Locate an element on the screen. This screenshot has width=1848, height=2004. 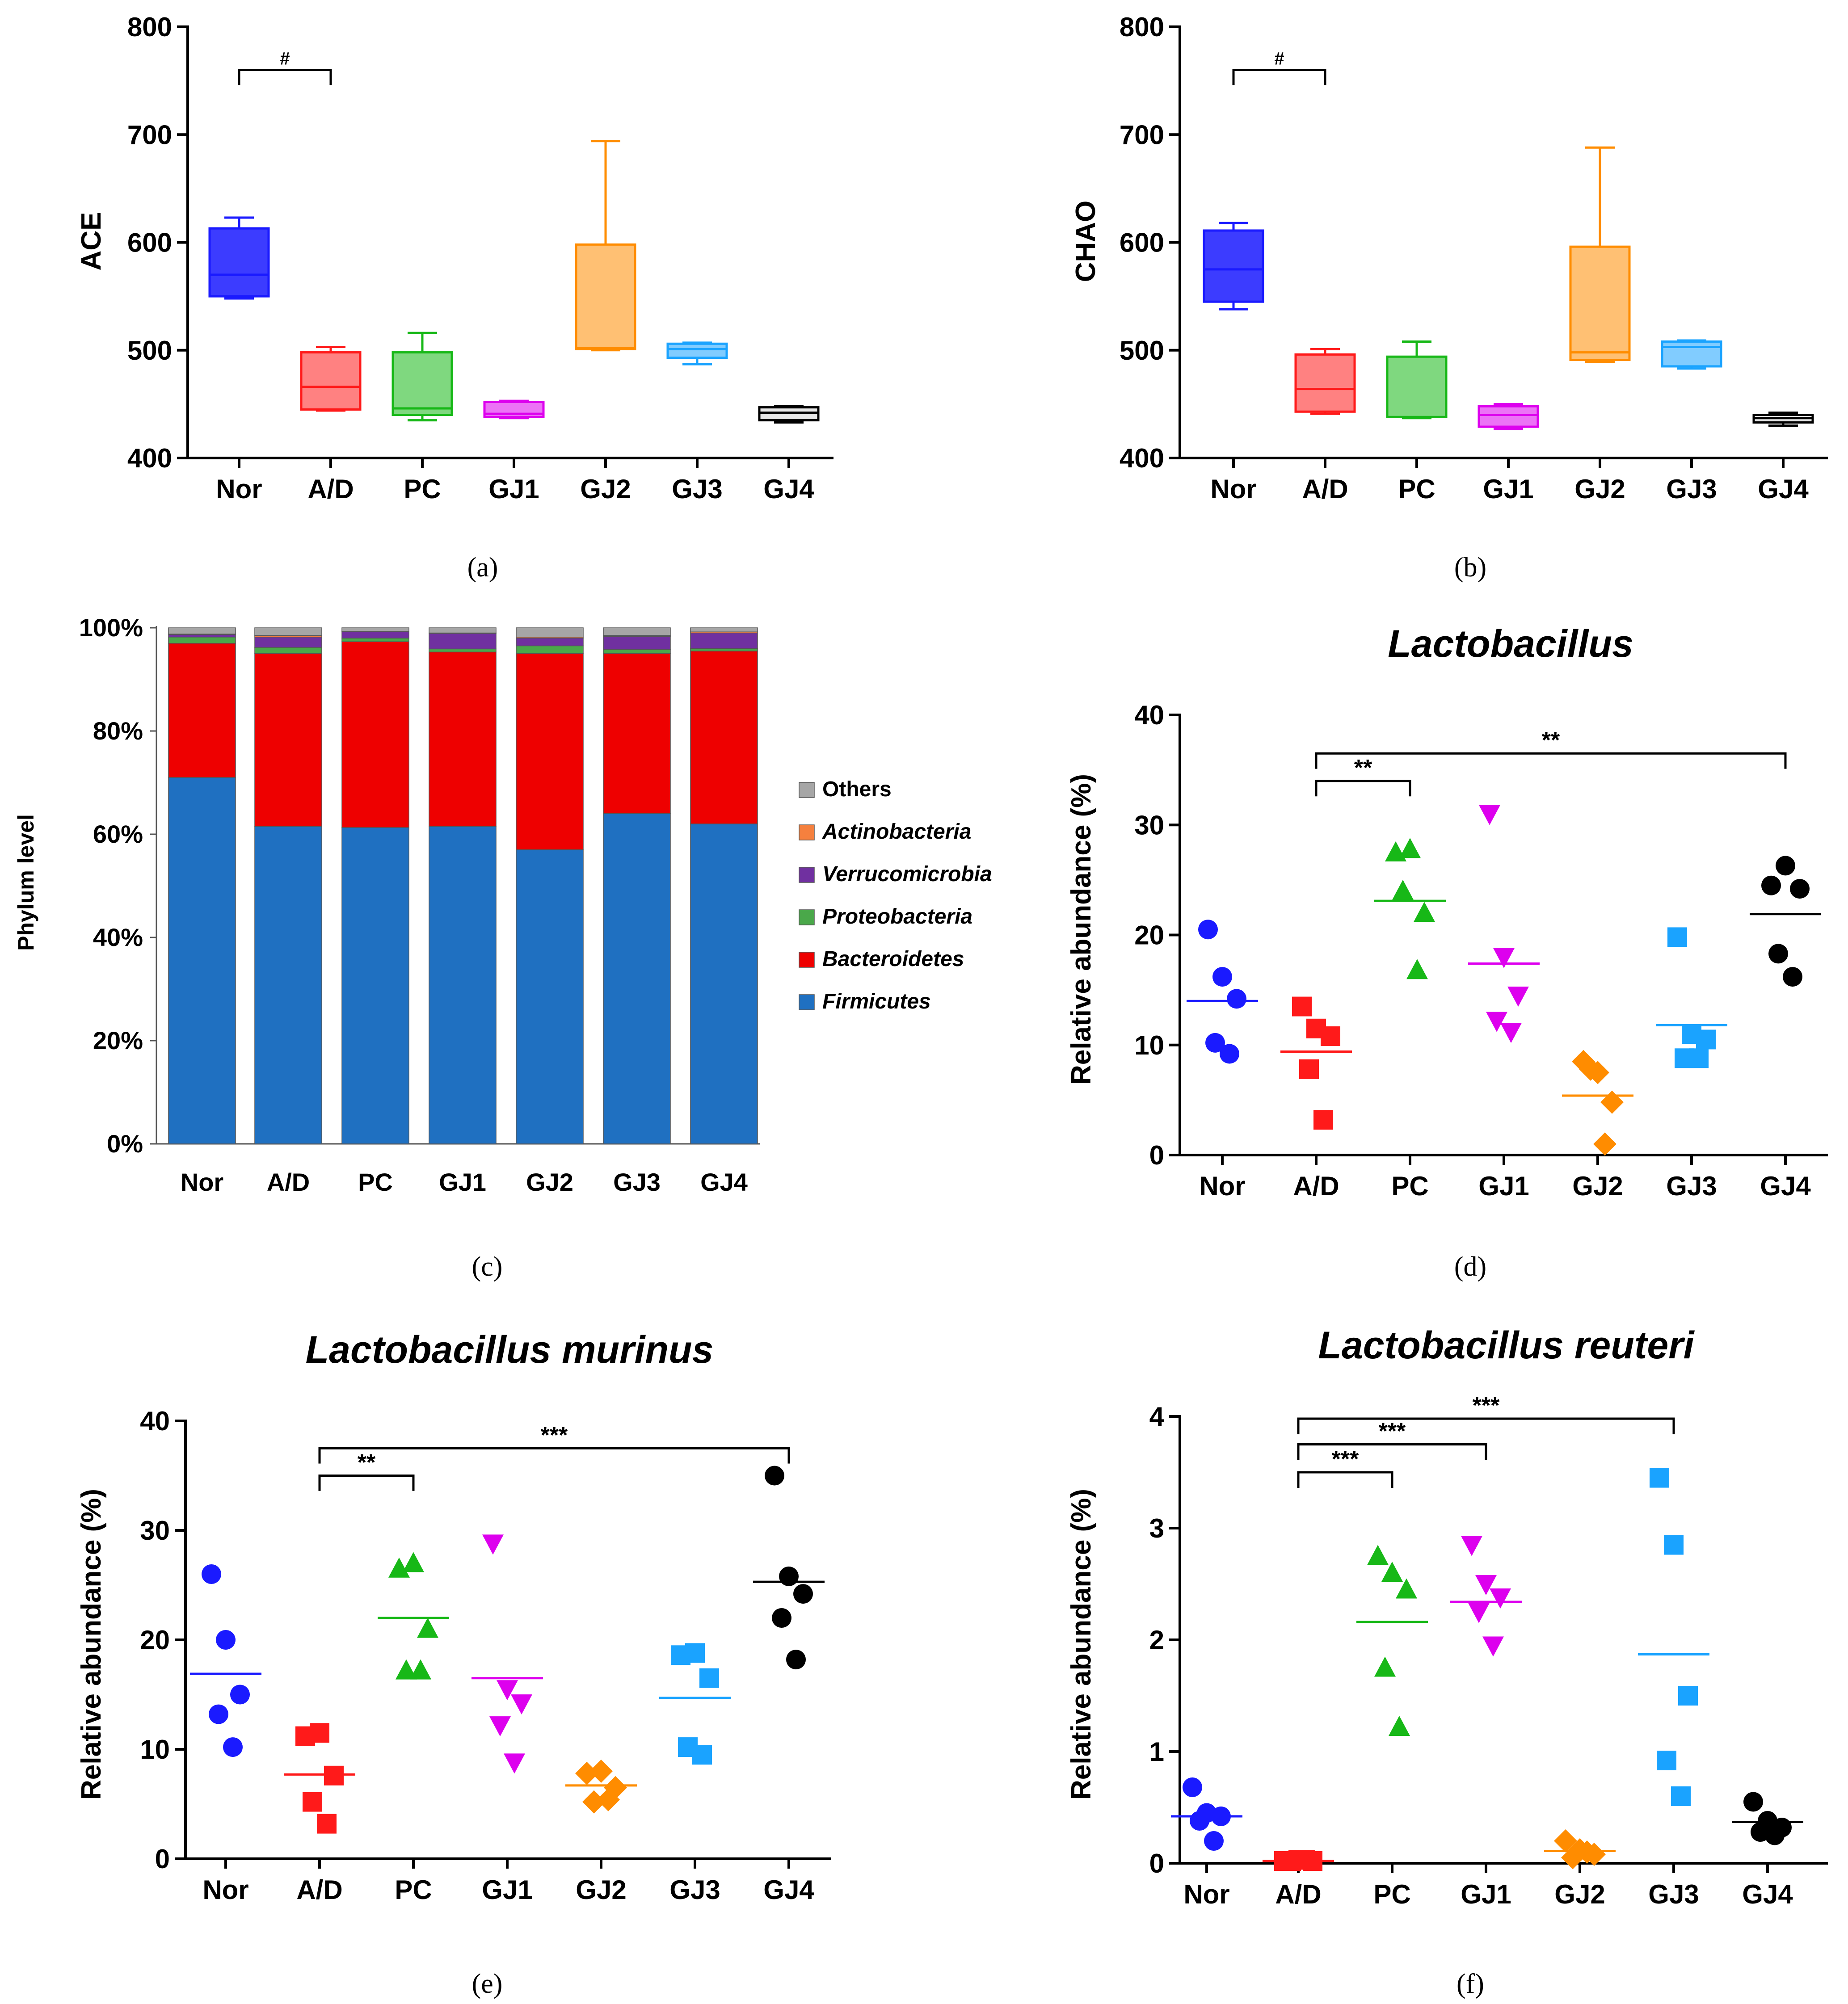
x-tick-label-e-gj4: GJ4 is located at coordinates (788, 1890).